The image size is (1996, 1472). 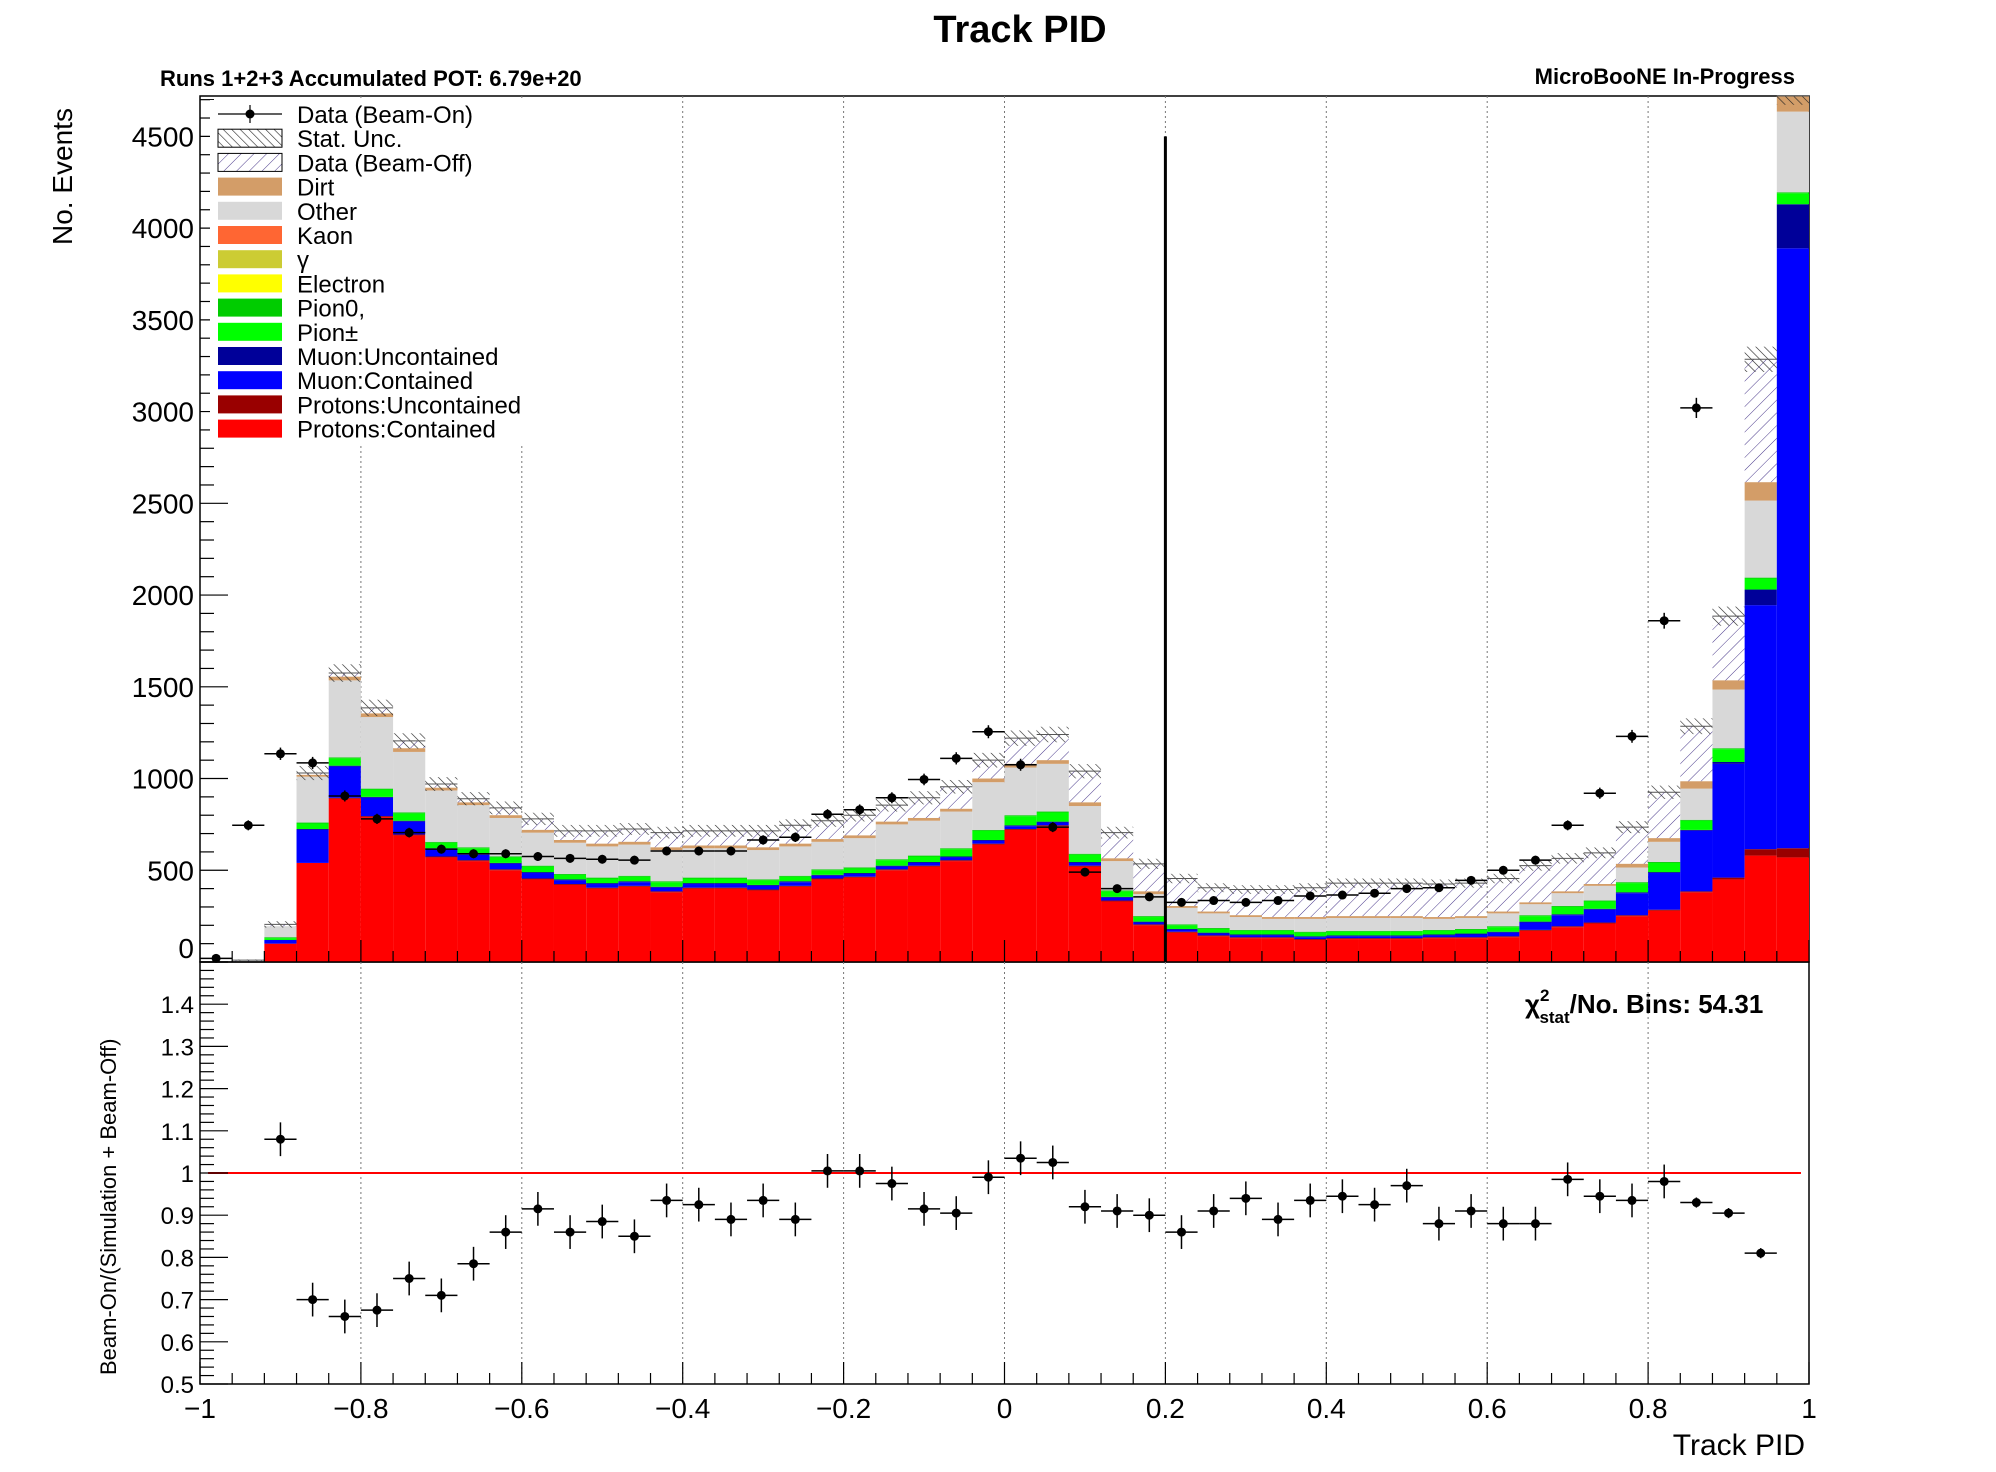 I want to click on y-tick-label: 3000, so click(x=163, y=412).